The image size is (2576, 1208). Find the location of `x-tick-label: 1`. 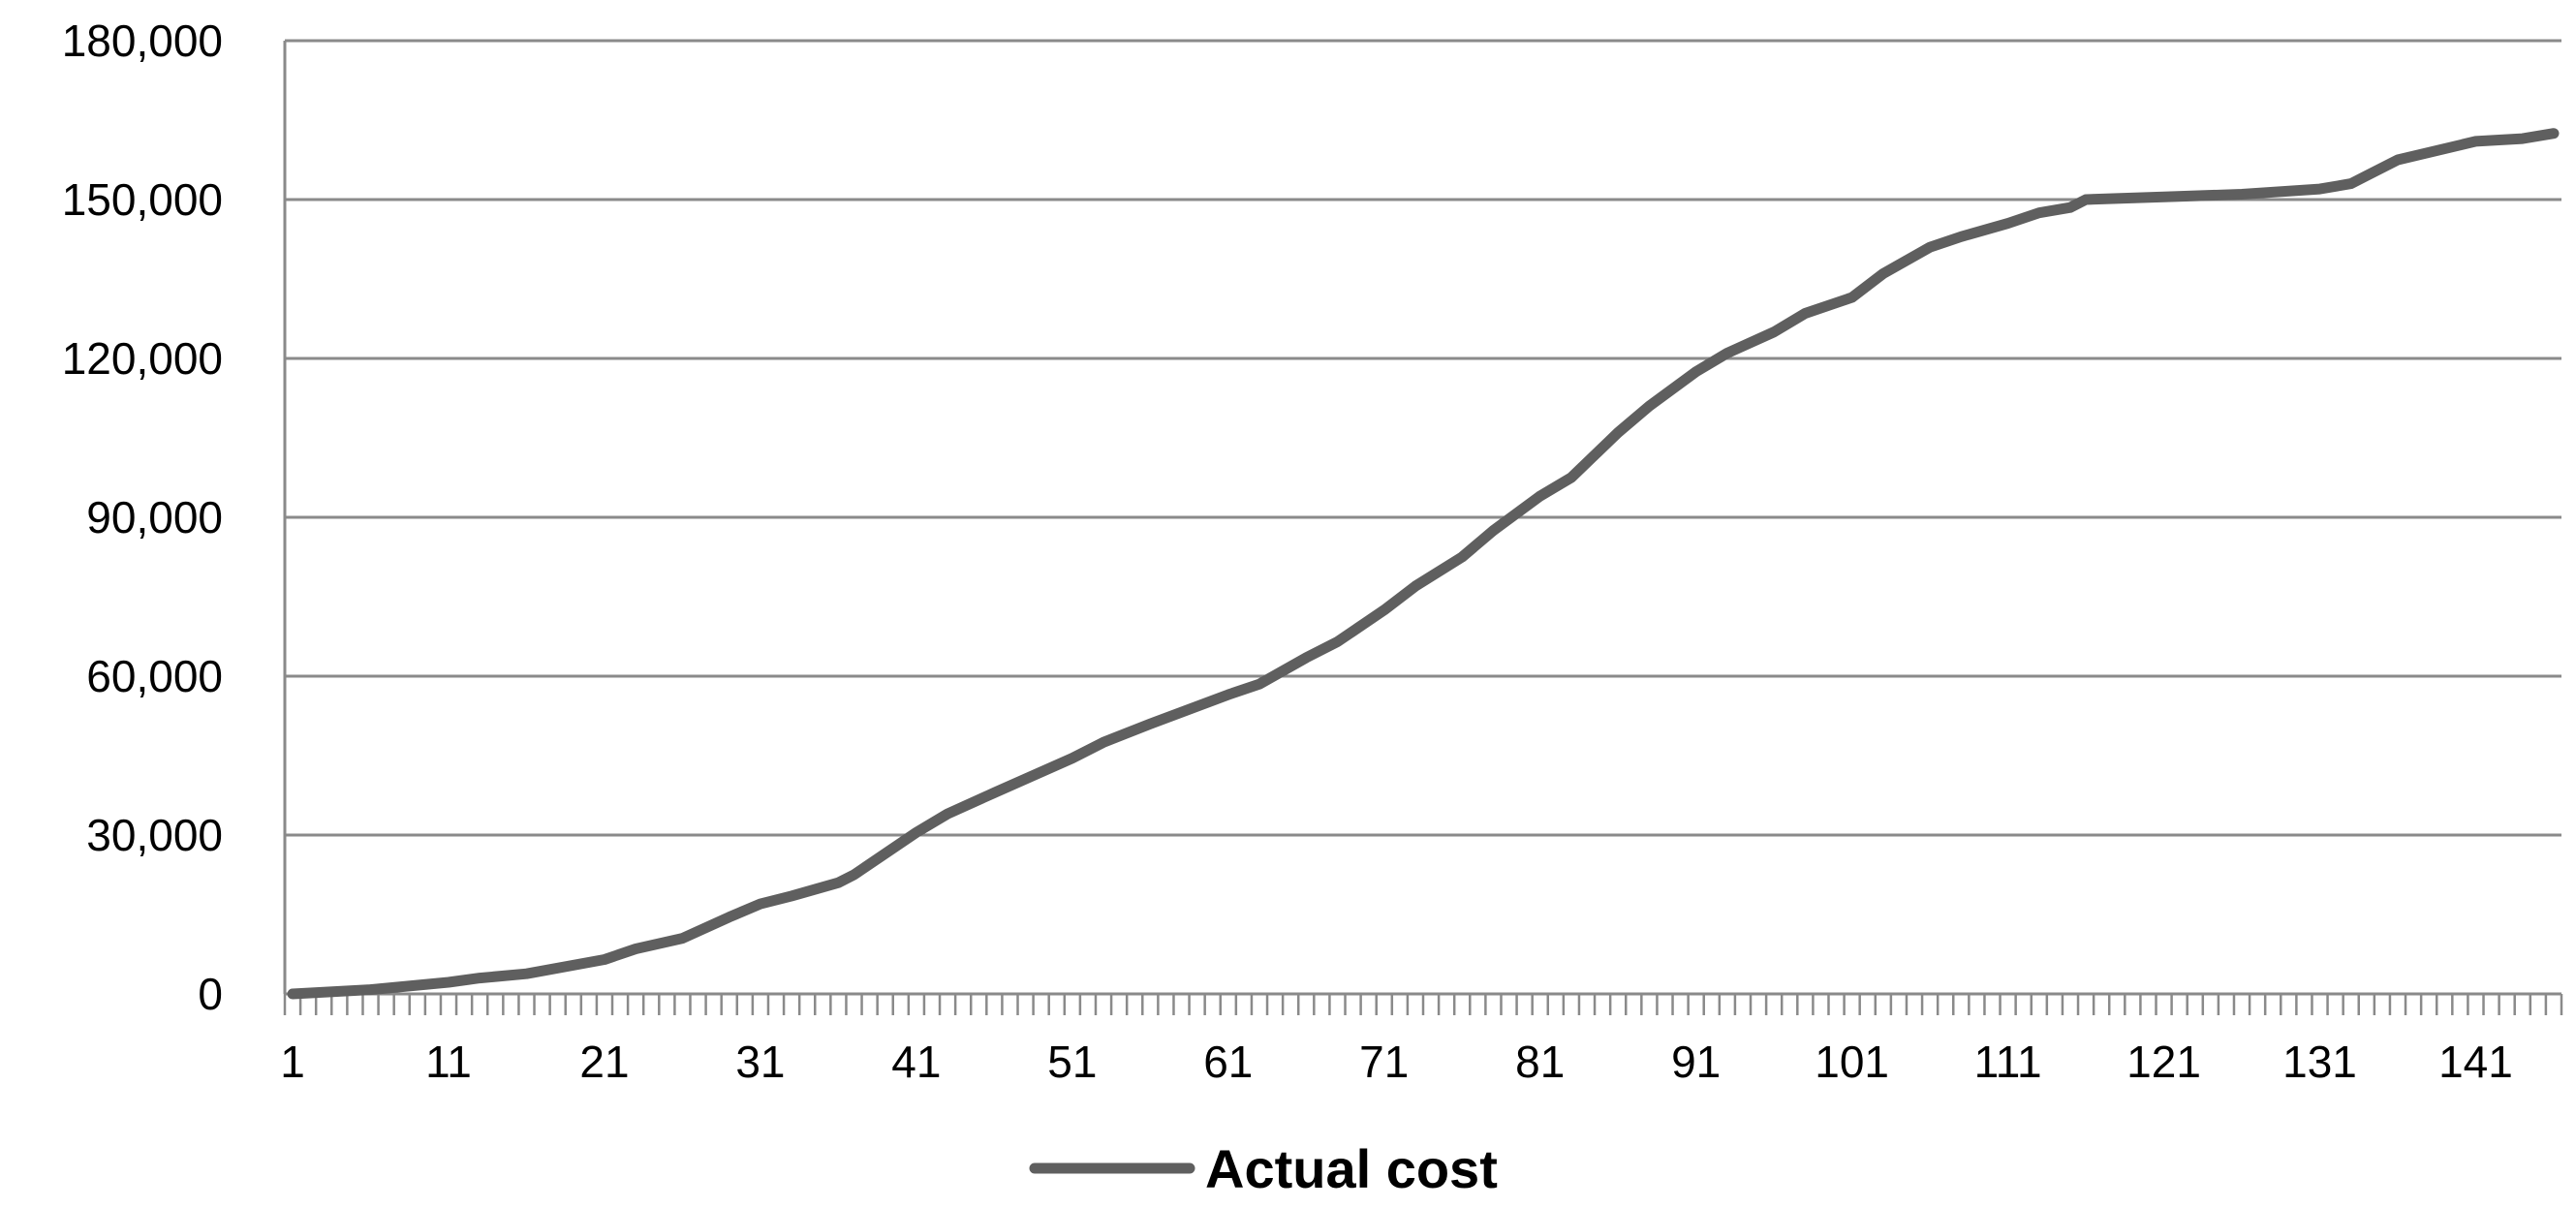

x-tick-label: 1 is located at coordinates (292, 1062).